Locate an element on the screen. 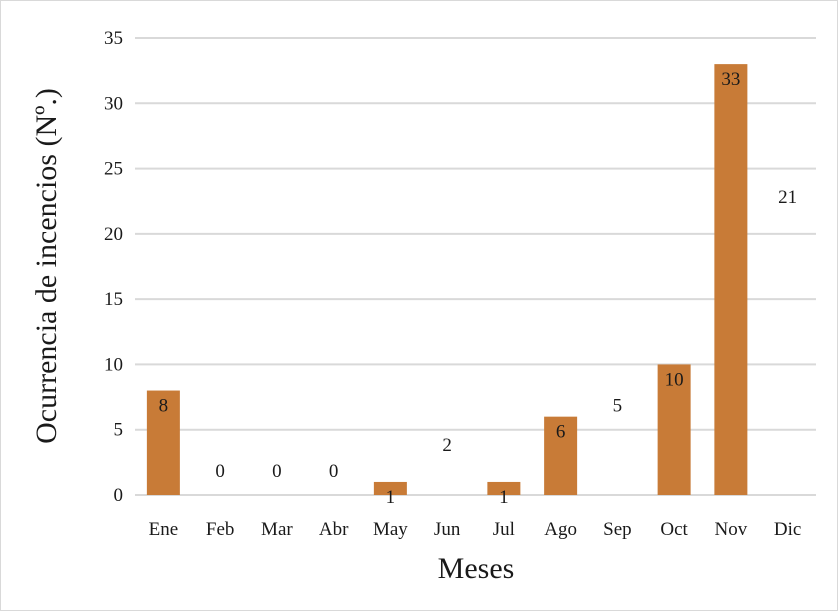 This screenshot has height=612, width=838. bar-may is located at coordinates (390, 488).